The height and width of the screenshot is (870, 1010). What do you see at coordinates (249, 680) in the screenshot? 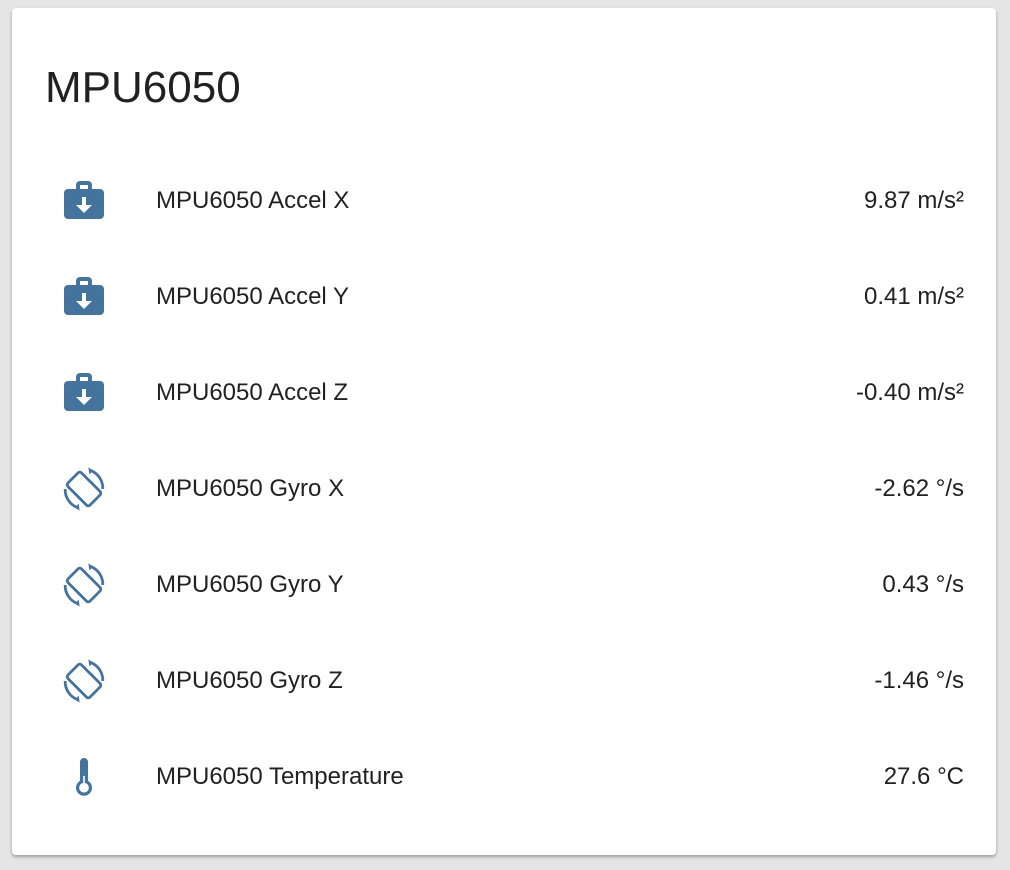
I see `entity-name: MPU6050 Gyro Z` at bounding box center [249, 680].